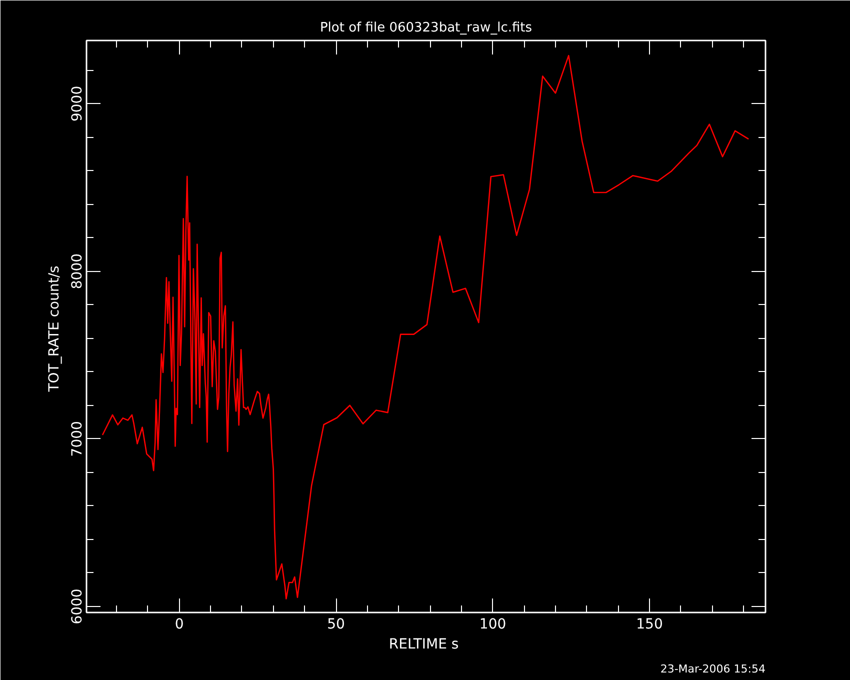 The width and height of the screenshot is (850, 680). I want to click on chart-title: Plot of file 060323bat_raw_lc.fits, so click(426, 28).